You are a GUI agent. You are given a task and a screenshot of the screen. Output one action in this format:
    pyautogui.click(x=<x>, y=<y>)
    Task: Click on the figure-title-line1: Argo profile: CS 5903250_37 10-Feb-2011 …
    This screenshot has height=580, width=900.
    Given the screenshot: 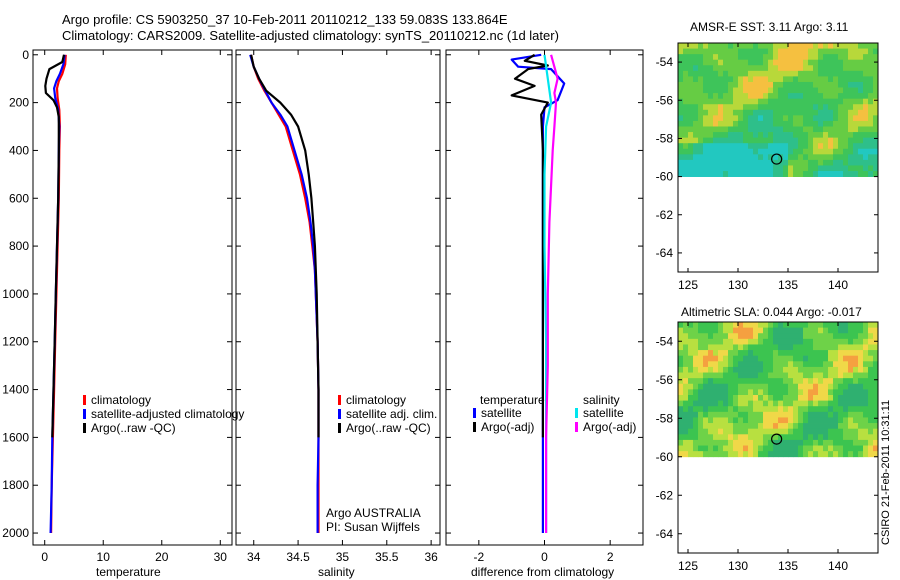 What is the action you would take?
    pyautogui.click(x=285, y=19)
    